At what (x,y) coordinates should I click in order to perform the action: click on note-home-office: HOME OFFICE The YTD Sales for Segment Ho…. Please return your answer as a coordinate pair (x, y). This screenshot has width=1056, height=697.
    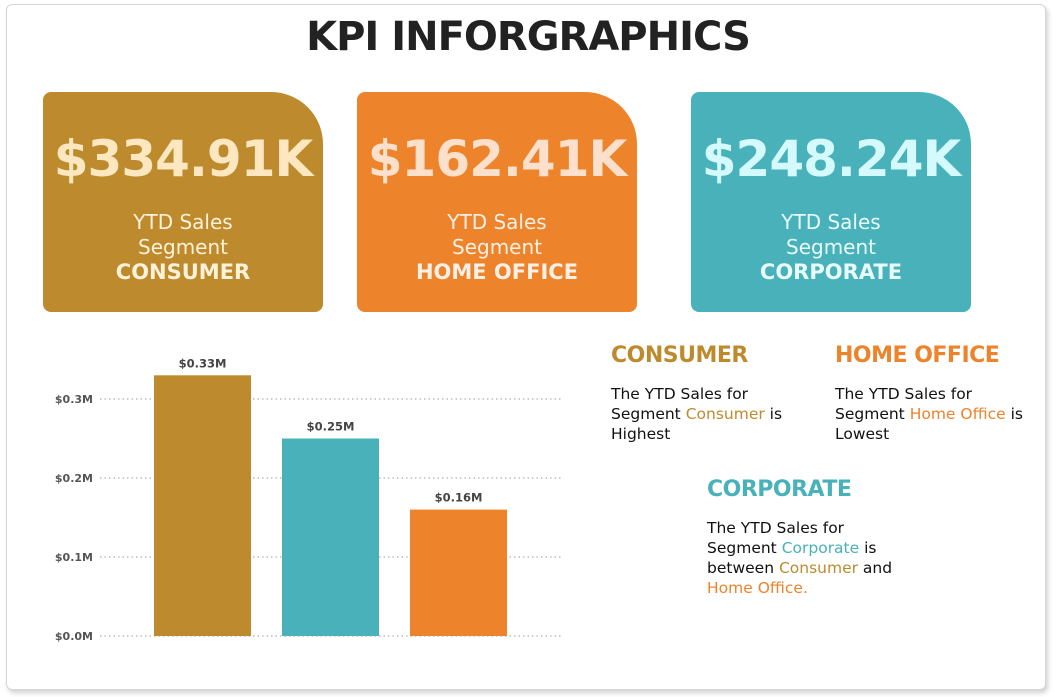
    Looking at the image, I should click on (935, 393).